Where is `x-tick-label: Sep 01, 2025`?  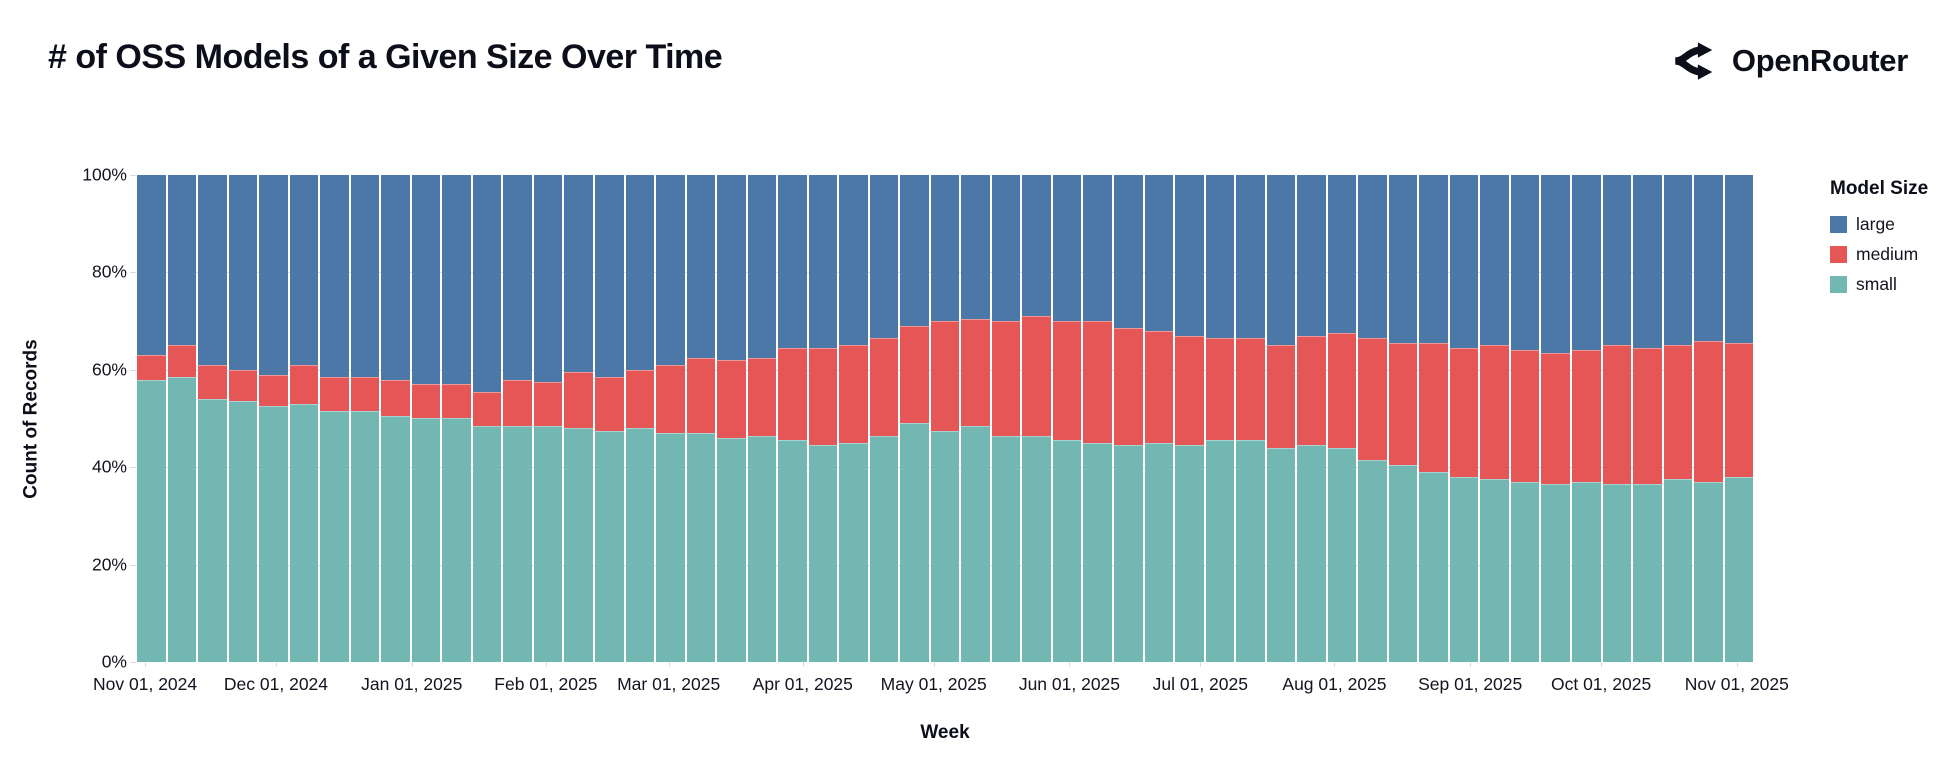
x-tick-label: Sep 01, 2025 is located at coordinates (1470, 684).